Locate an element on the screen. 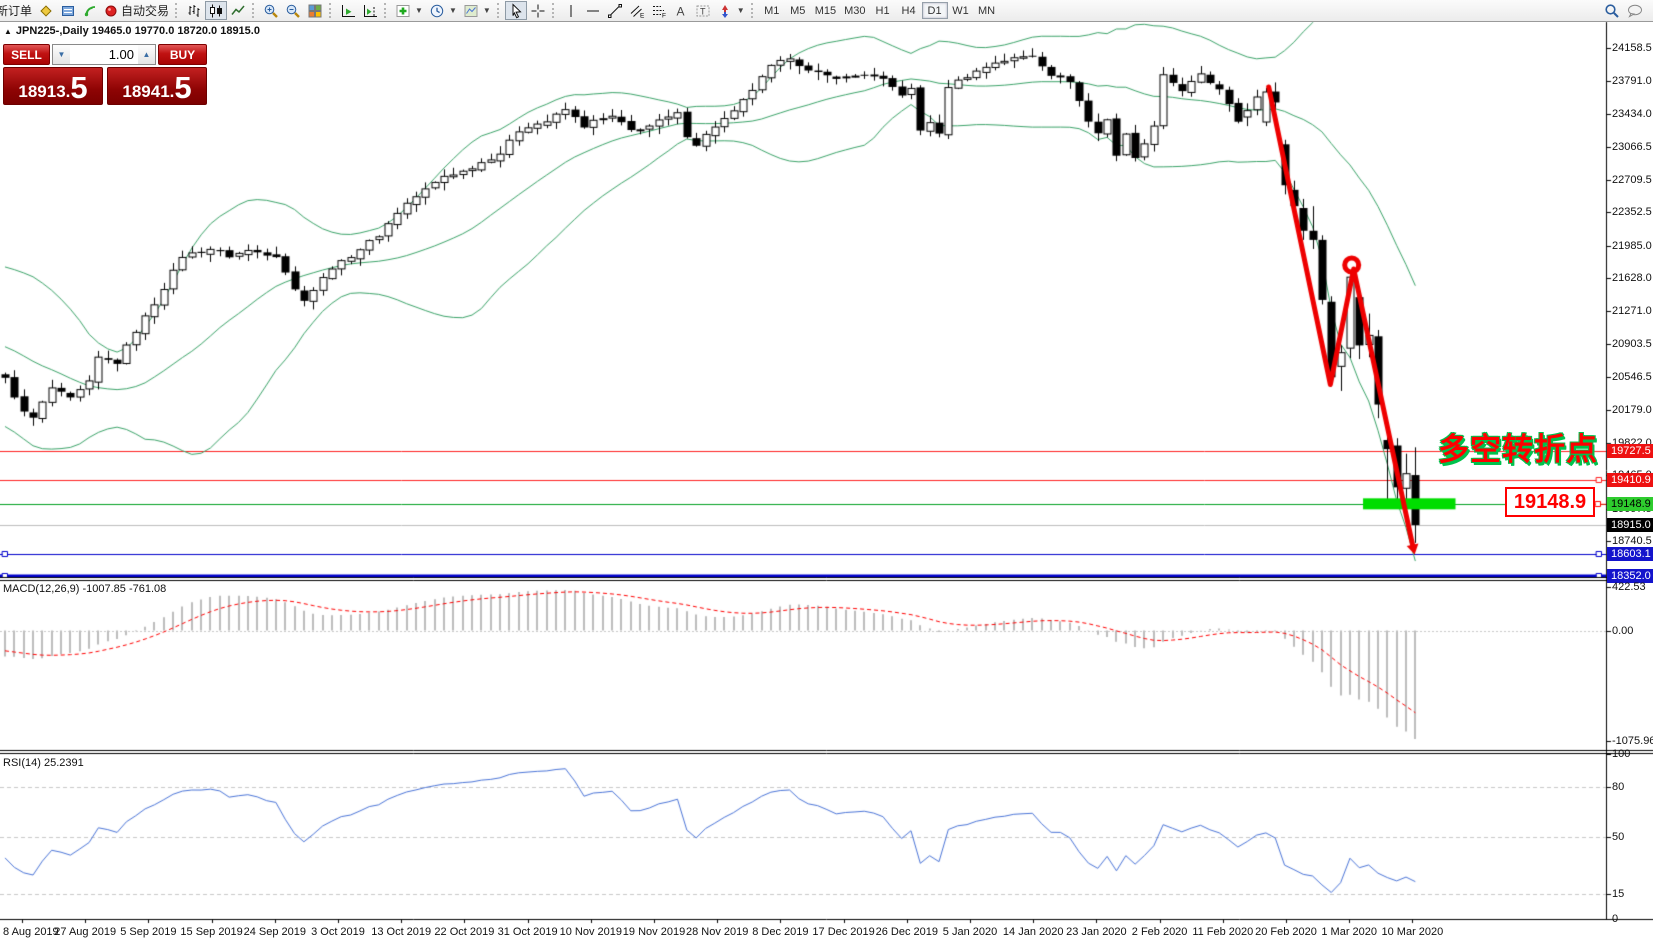 This screenshot has width=1653, height=946. trendline-icon is located at coordinates (615, 11).